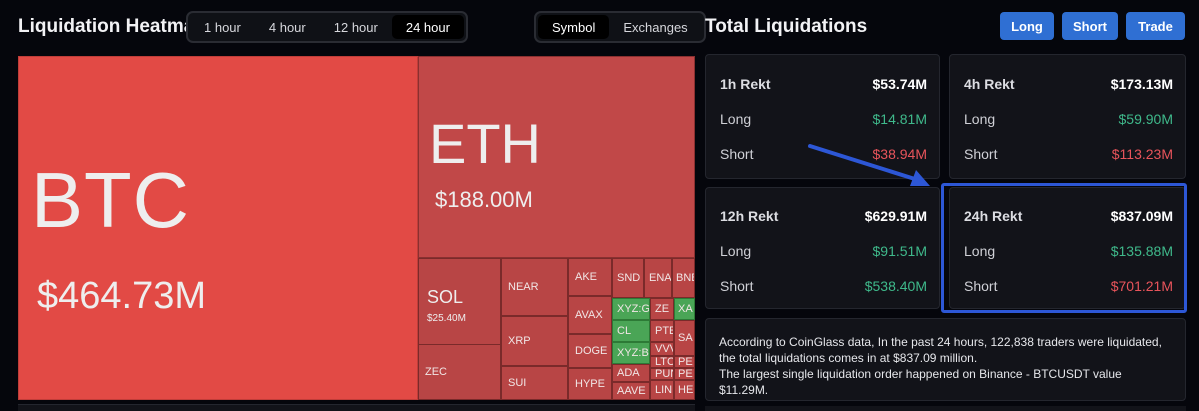  Describe the element at coordinates (1142, 154) in the screenshot. I see `short-value: $113.23M` at that location.